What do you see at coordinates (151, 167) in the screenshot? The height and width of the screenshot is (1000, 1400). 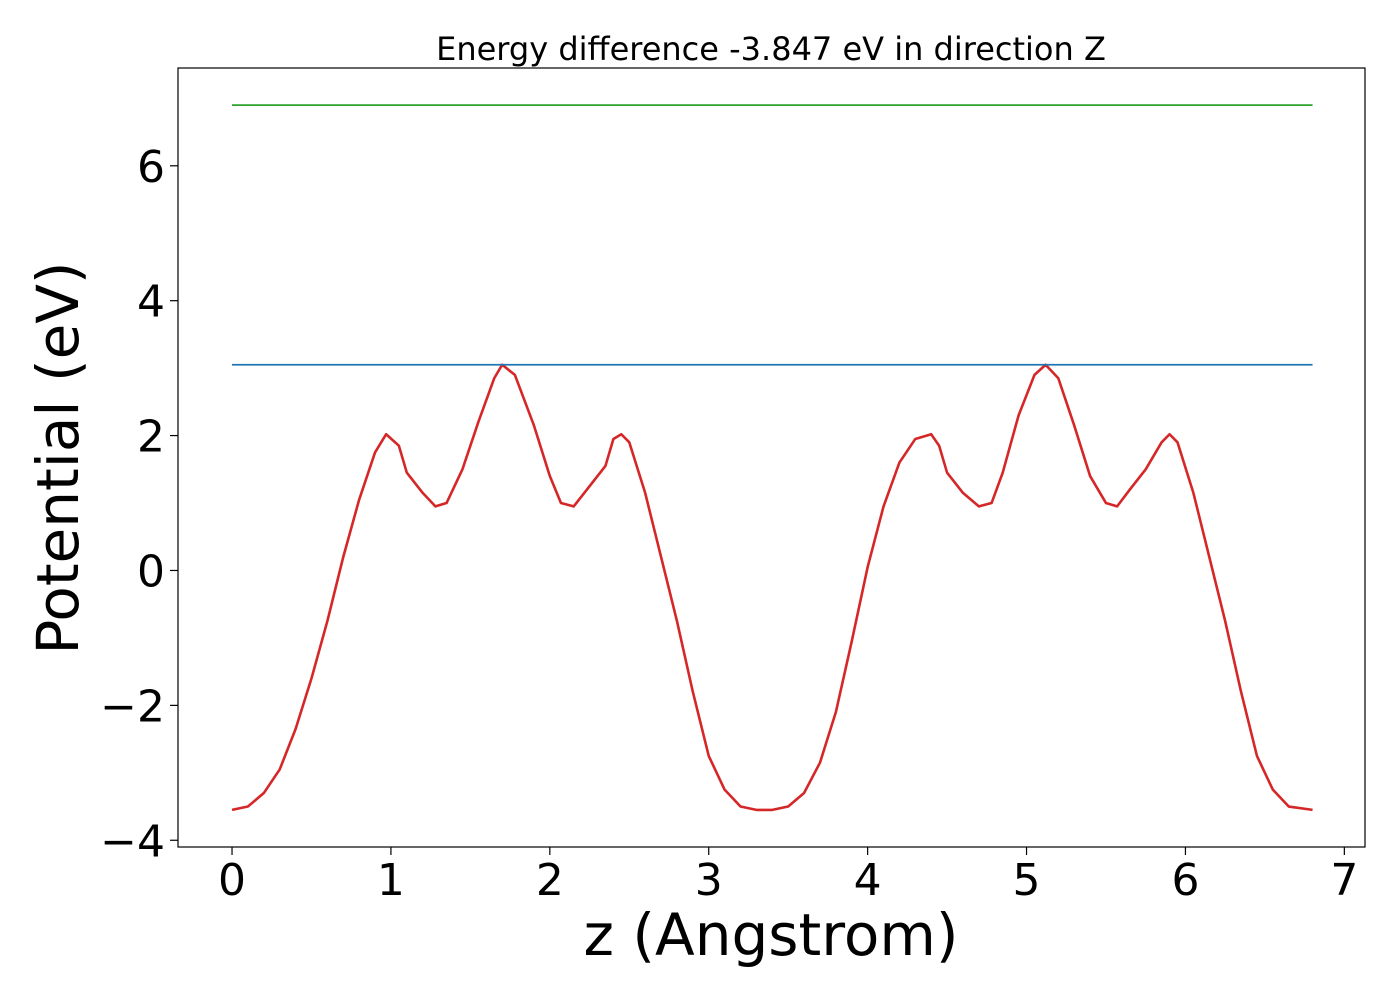 I see `y-tick-label: 6` at bounding box center [151, 167].